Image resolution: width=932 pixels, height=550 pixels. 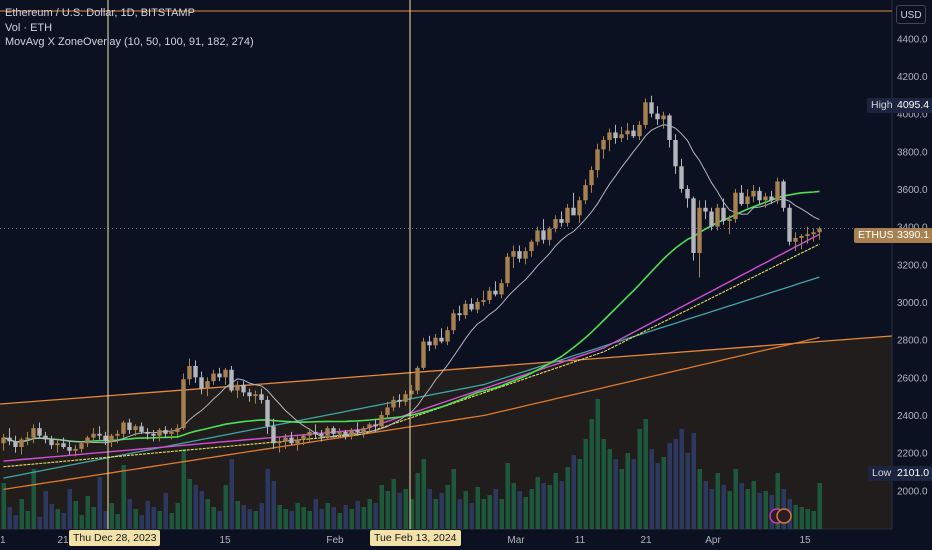 What do you see at coordinates (912, 303) in the screenshot?
I see `price-tick: 3000.0` at bounding box center [912, 303].